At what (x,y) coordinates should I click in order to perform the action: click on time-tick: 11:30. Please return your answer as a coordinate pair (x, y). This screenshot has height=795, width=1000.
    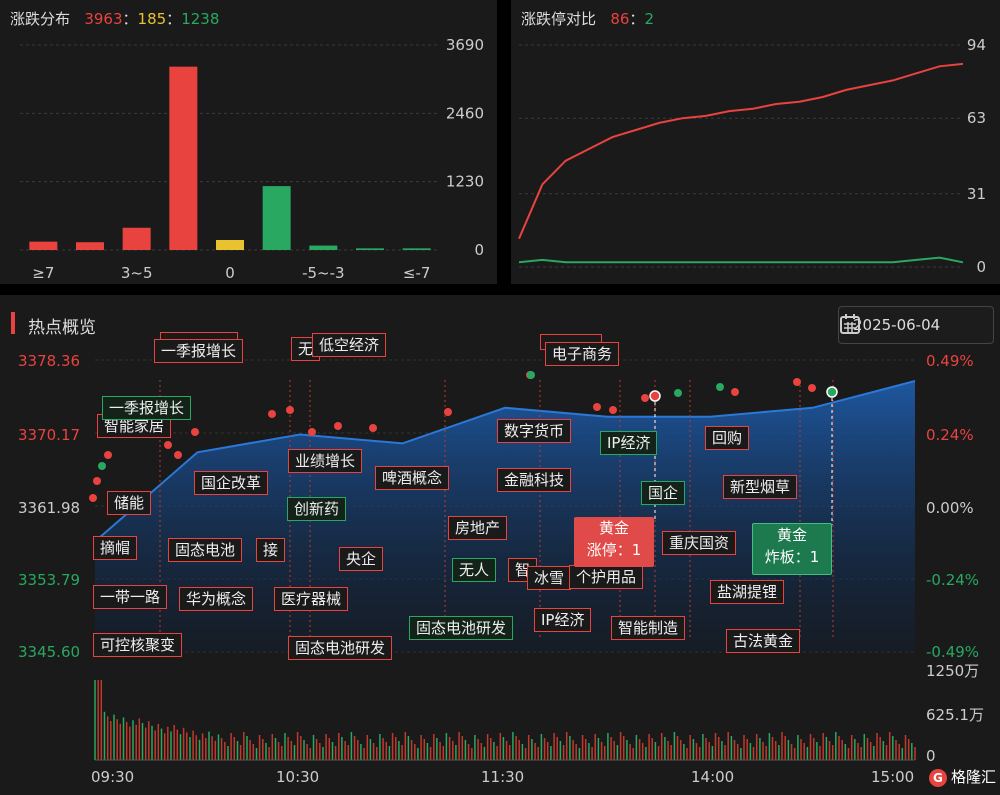
    Looking at the image, I should click on (503, 777).